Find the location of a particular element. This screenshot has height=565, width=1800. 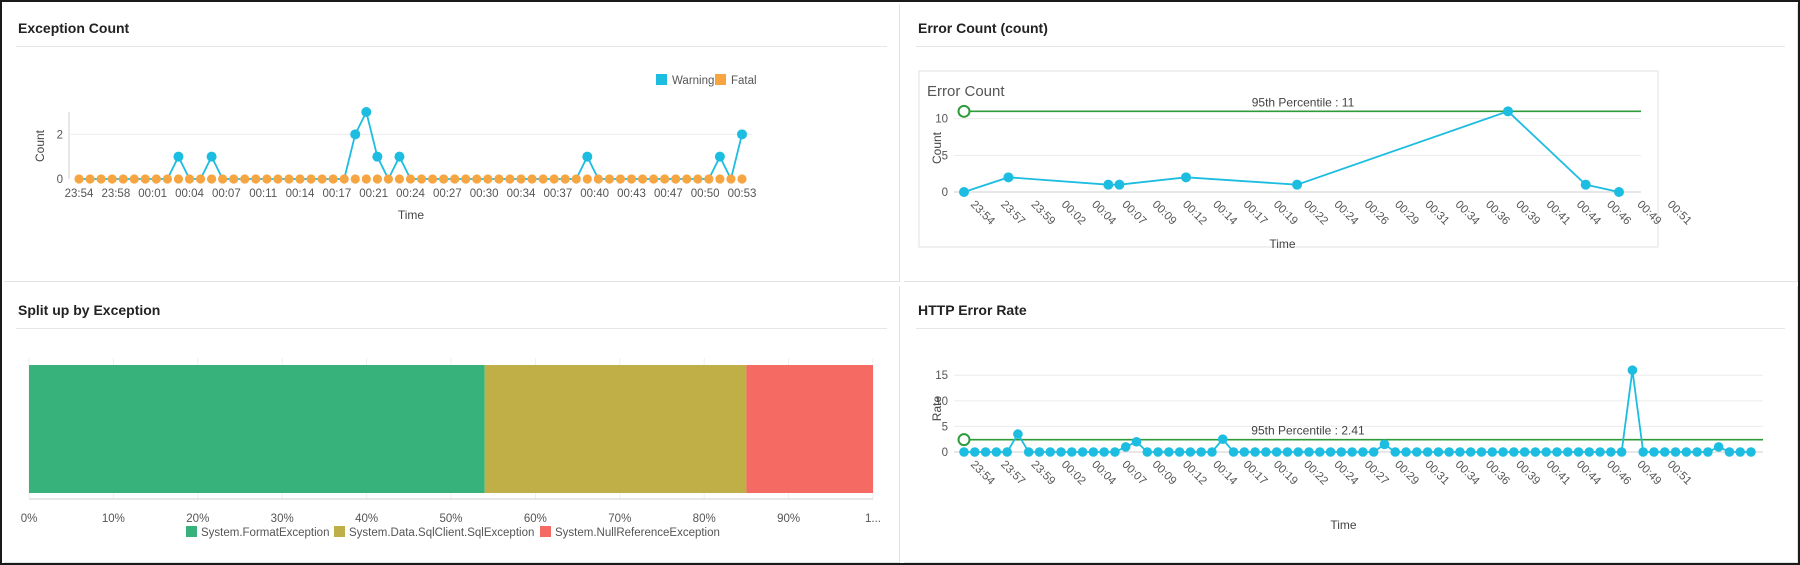

x-tick-label: 00:44 is located at coordinates (1588, 473).